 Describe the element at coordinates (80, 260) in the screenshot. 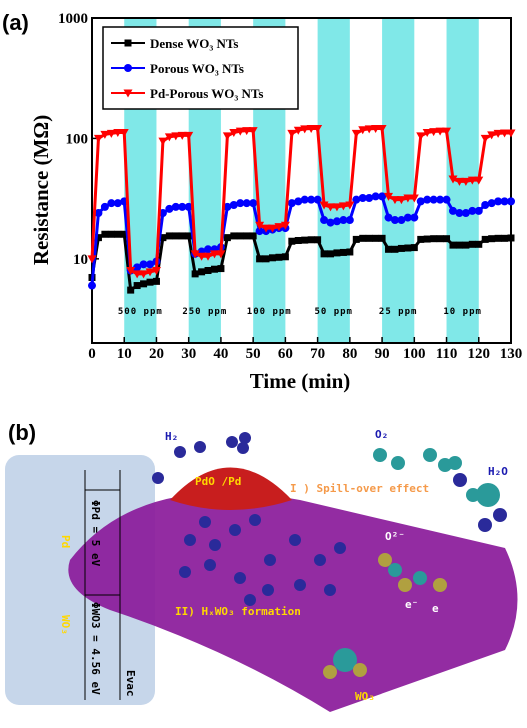

I see `y-tick-label: 10` at that location.